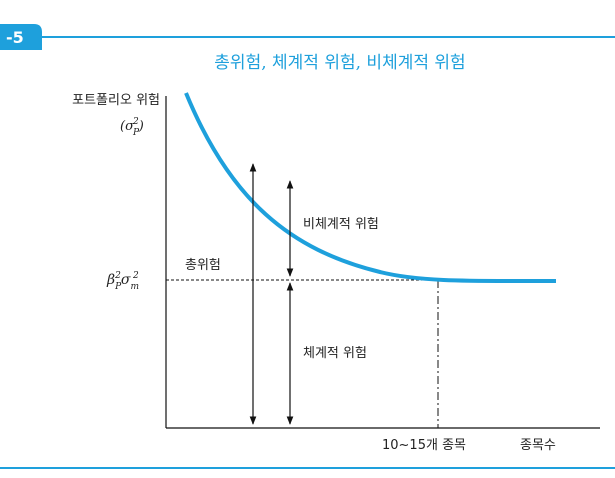 This screenshot has width=615, height=478. What do you see at coordinates (134, 287) in the screenshot?
I see `symbol-part: m` at bounding box center [134, 287].